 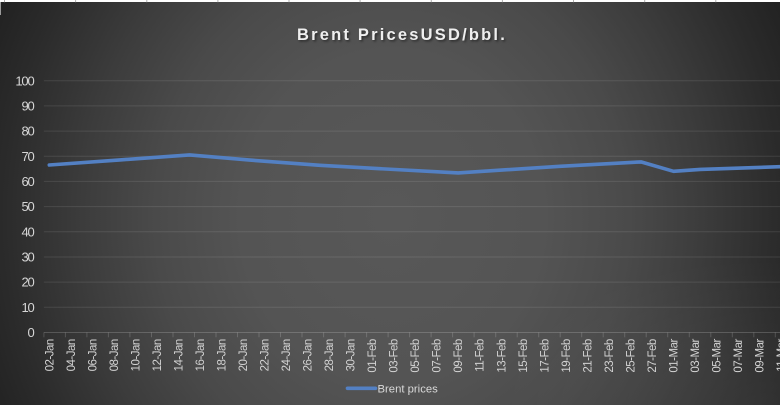 What do you see at coordinates (201, 355) in the screenshot?
I see `svg-text: 16-Jan` at bounding box center [201, 355].